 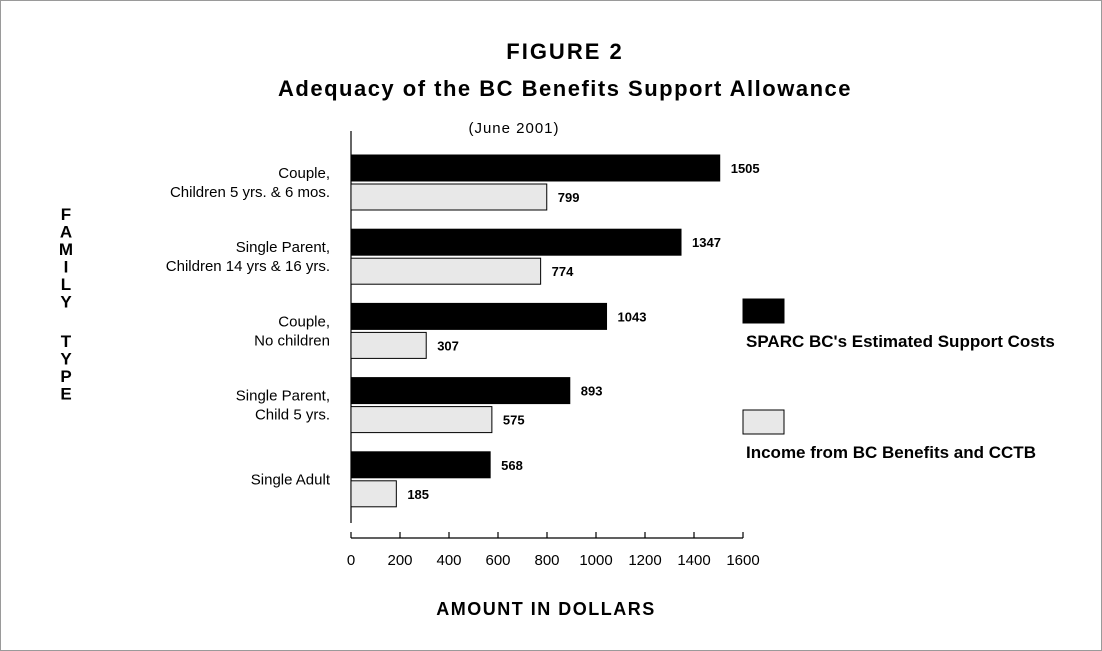 What do you see at coordinates (66, 284) in the screenshot?
I see `y-axis-label-letter: L` at bounding box center [66, 284].